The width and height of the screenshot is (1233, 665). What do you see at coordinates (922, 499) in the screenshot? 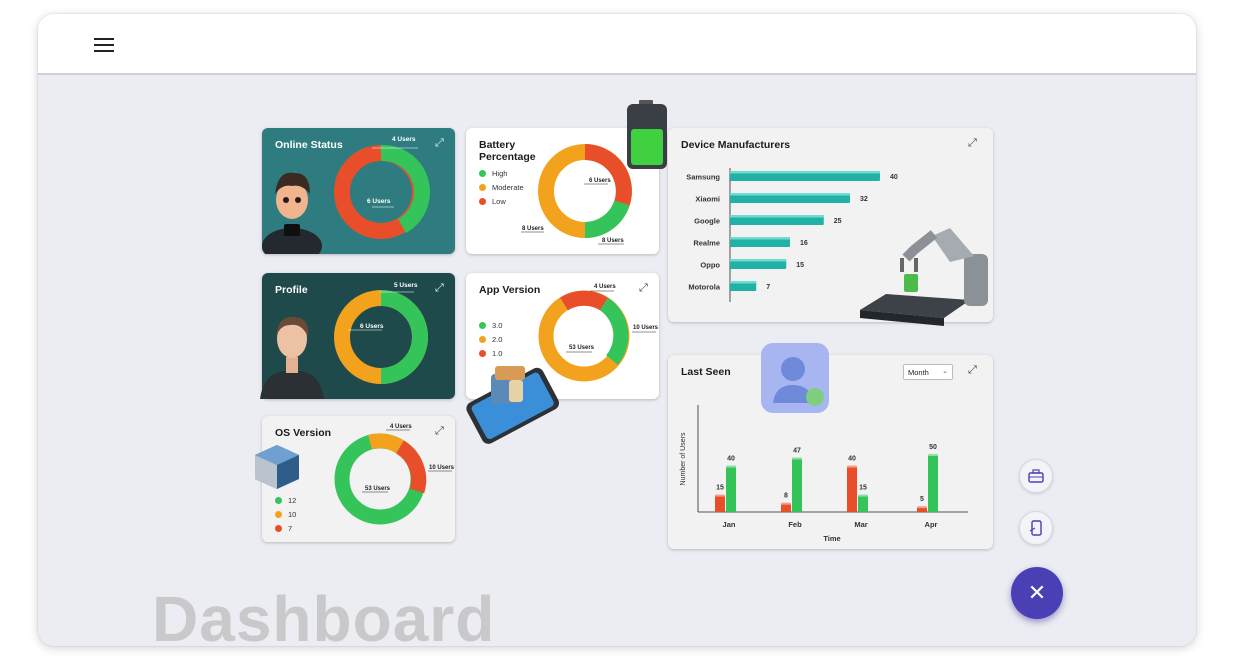
I see `value-label: 5` at bounding box center [922, 499].